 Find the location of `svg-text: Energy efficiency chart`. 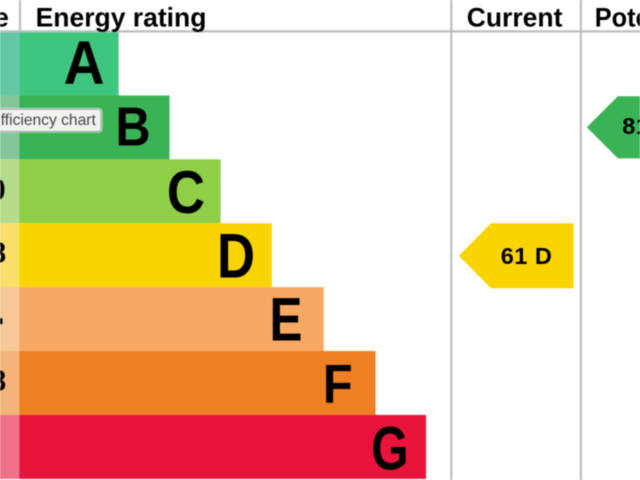

svg-text: Energy efficiency chart is located at coordinates (48, 120).